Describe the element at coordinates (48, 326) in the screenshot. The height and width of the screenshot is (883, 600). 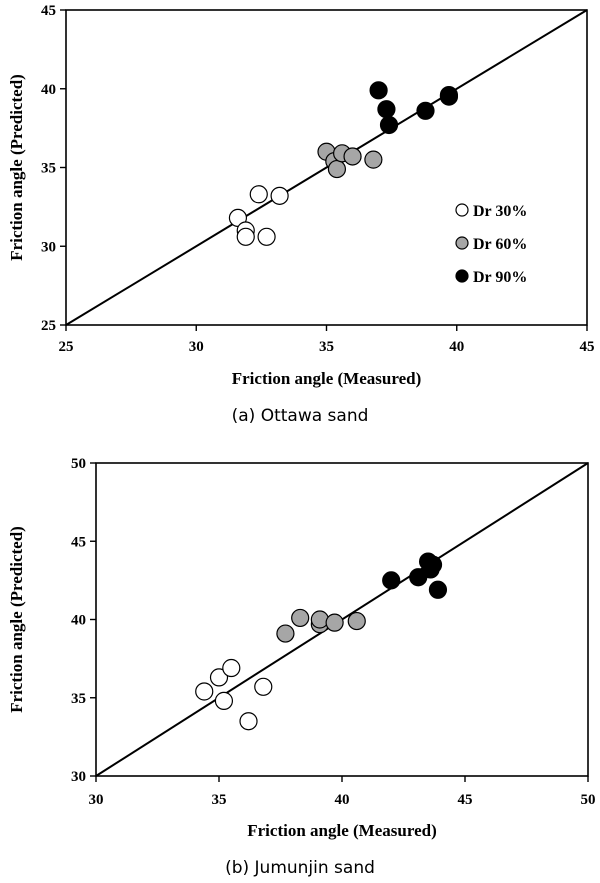
I see `y-tick-label: 25` at that location.